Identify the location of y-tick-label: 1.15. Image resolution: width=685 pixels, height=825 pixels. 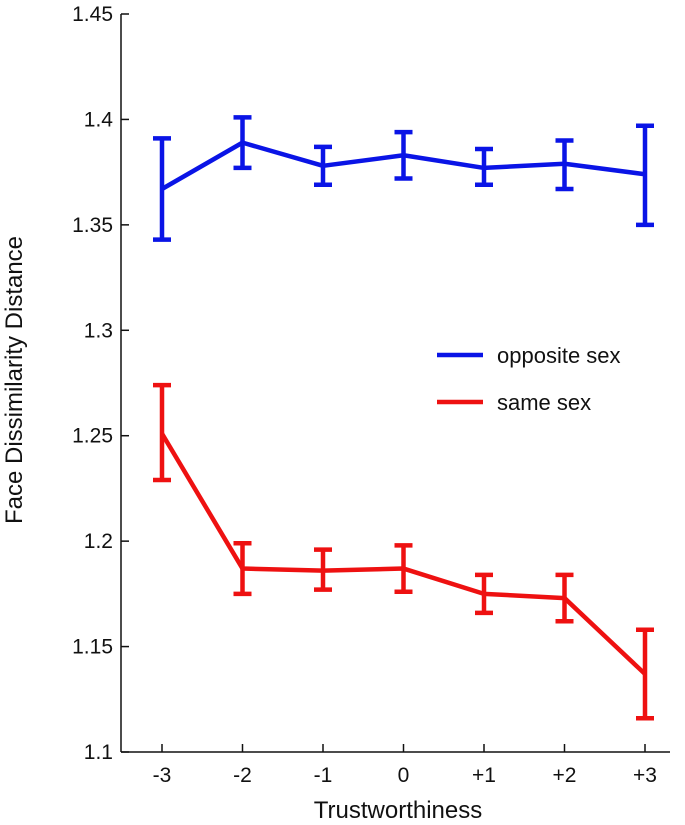
(92, 647).